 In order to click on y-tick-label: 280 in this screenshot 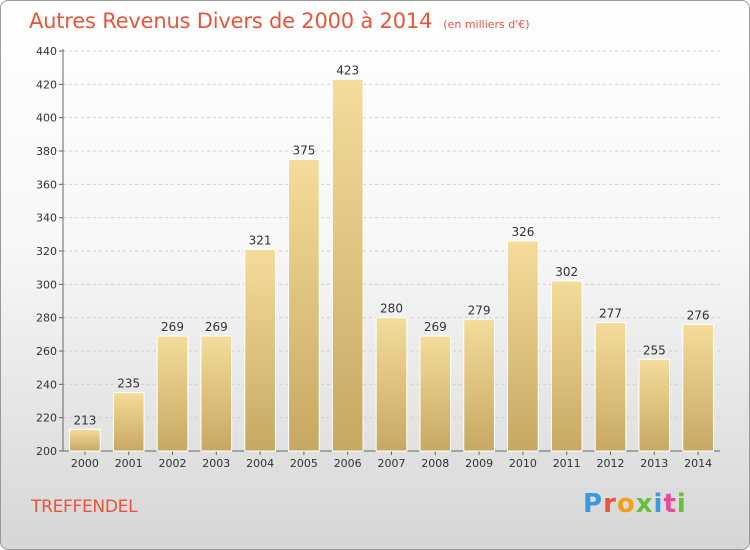, I will do `click(46, 318)`.